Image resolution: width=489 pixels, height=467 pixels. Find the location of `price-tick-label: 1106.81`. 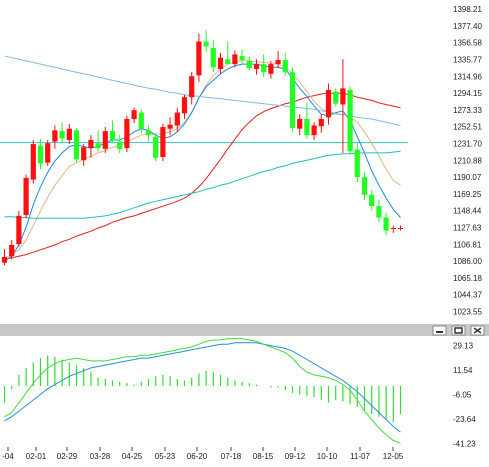

price-tick-label: 1106.81 is located at coordinates (467, 244).